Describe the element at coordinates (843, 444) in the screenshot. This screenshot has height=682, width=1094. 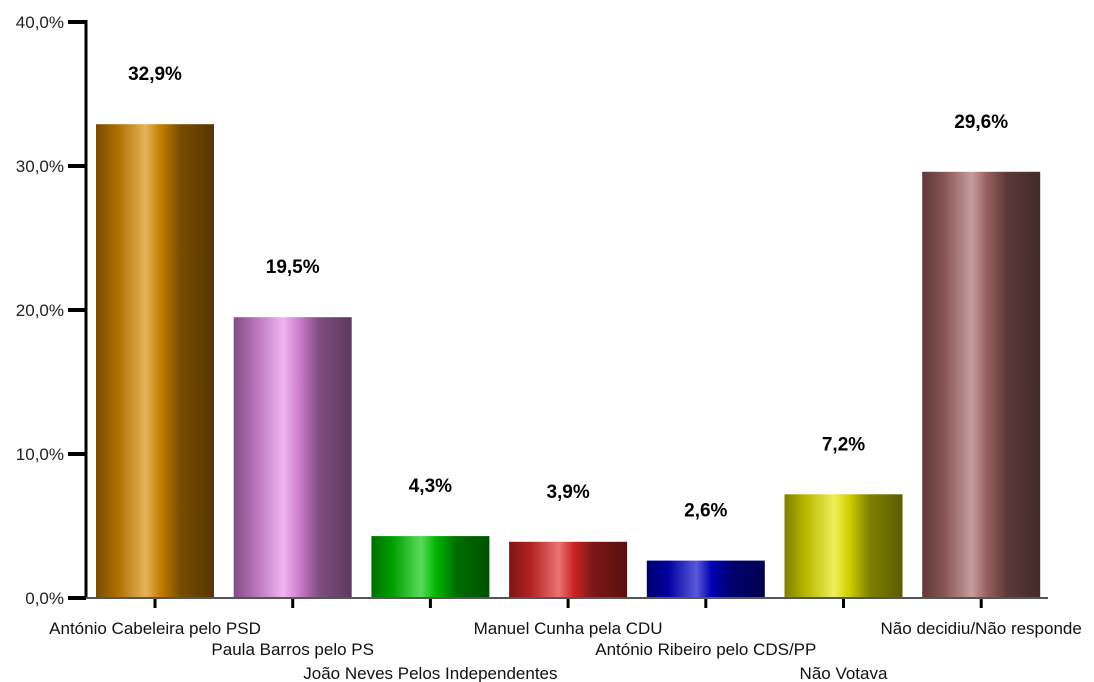
I see `data-label-6: 7,2%` at that location.